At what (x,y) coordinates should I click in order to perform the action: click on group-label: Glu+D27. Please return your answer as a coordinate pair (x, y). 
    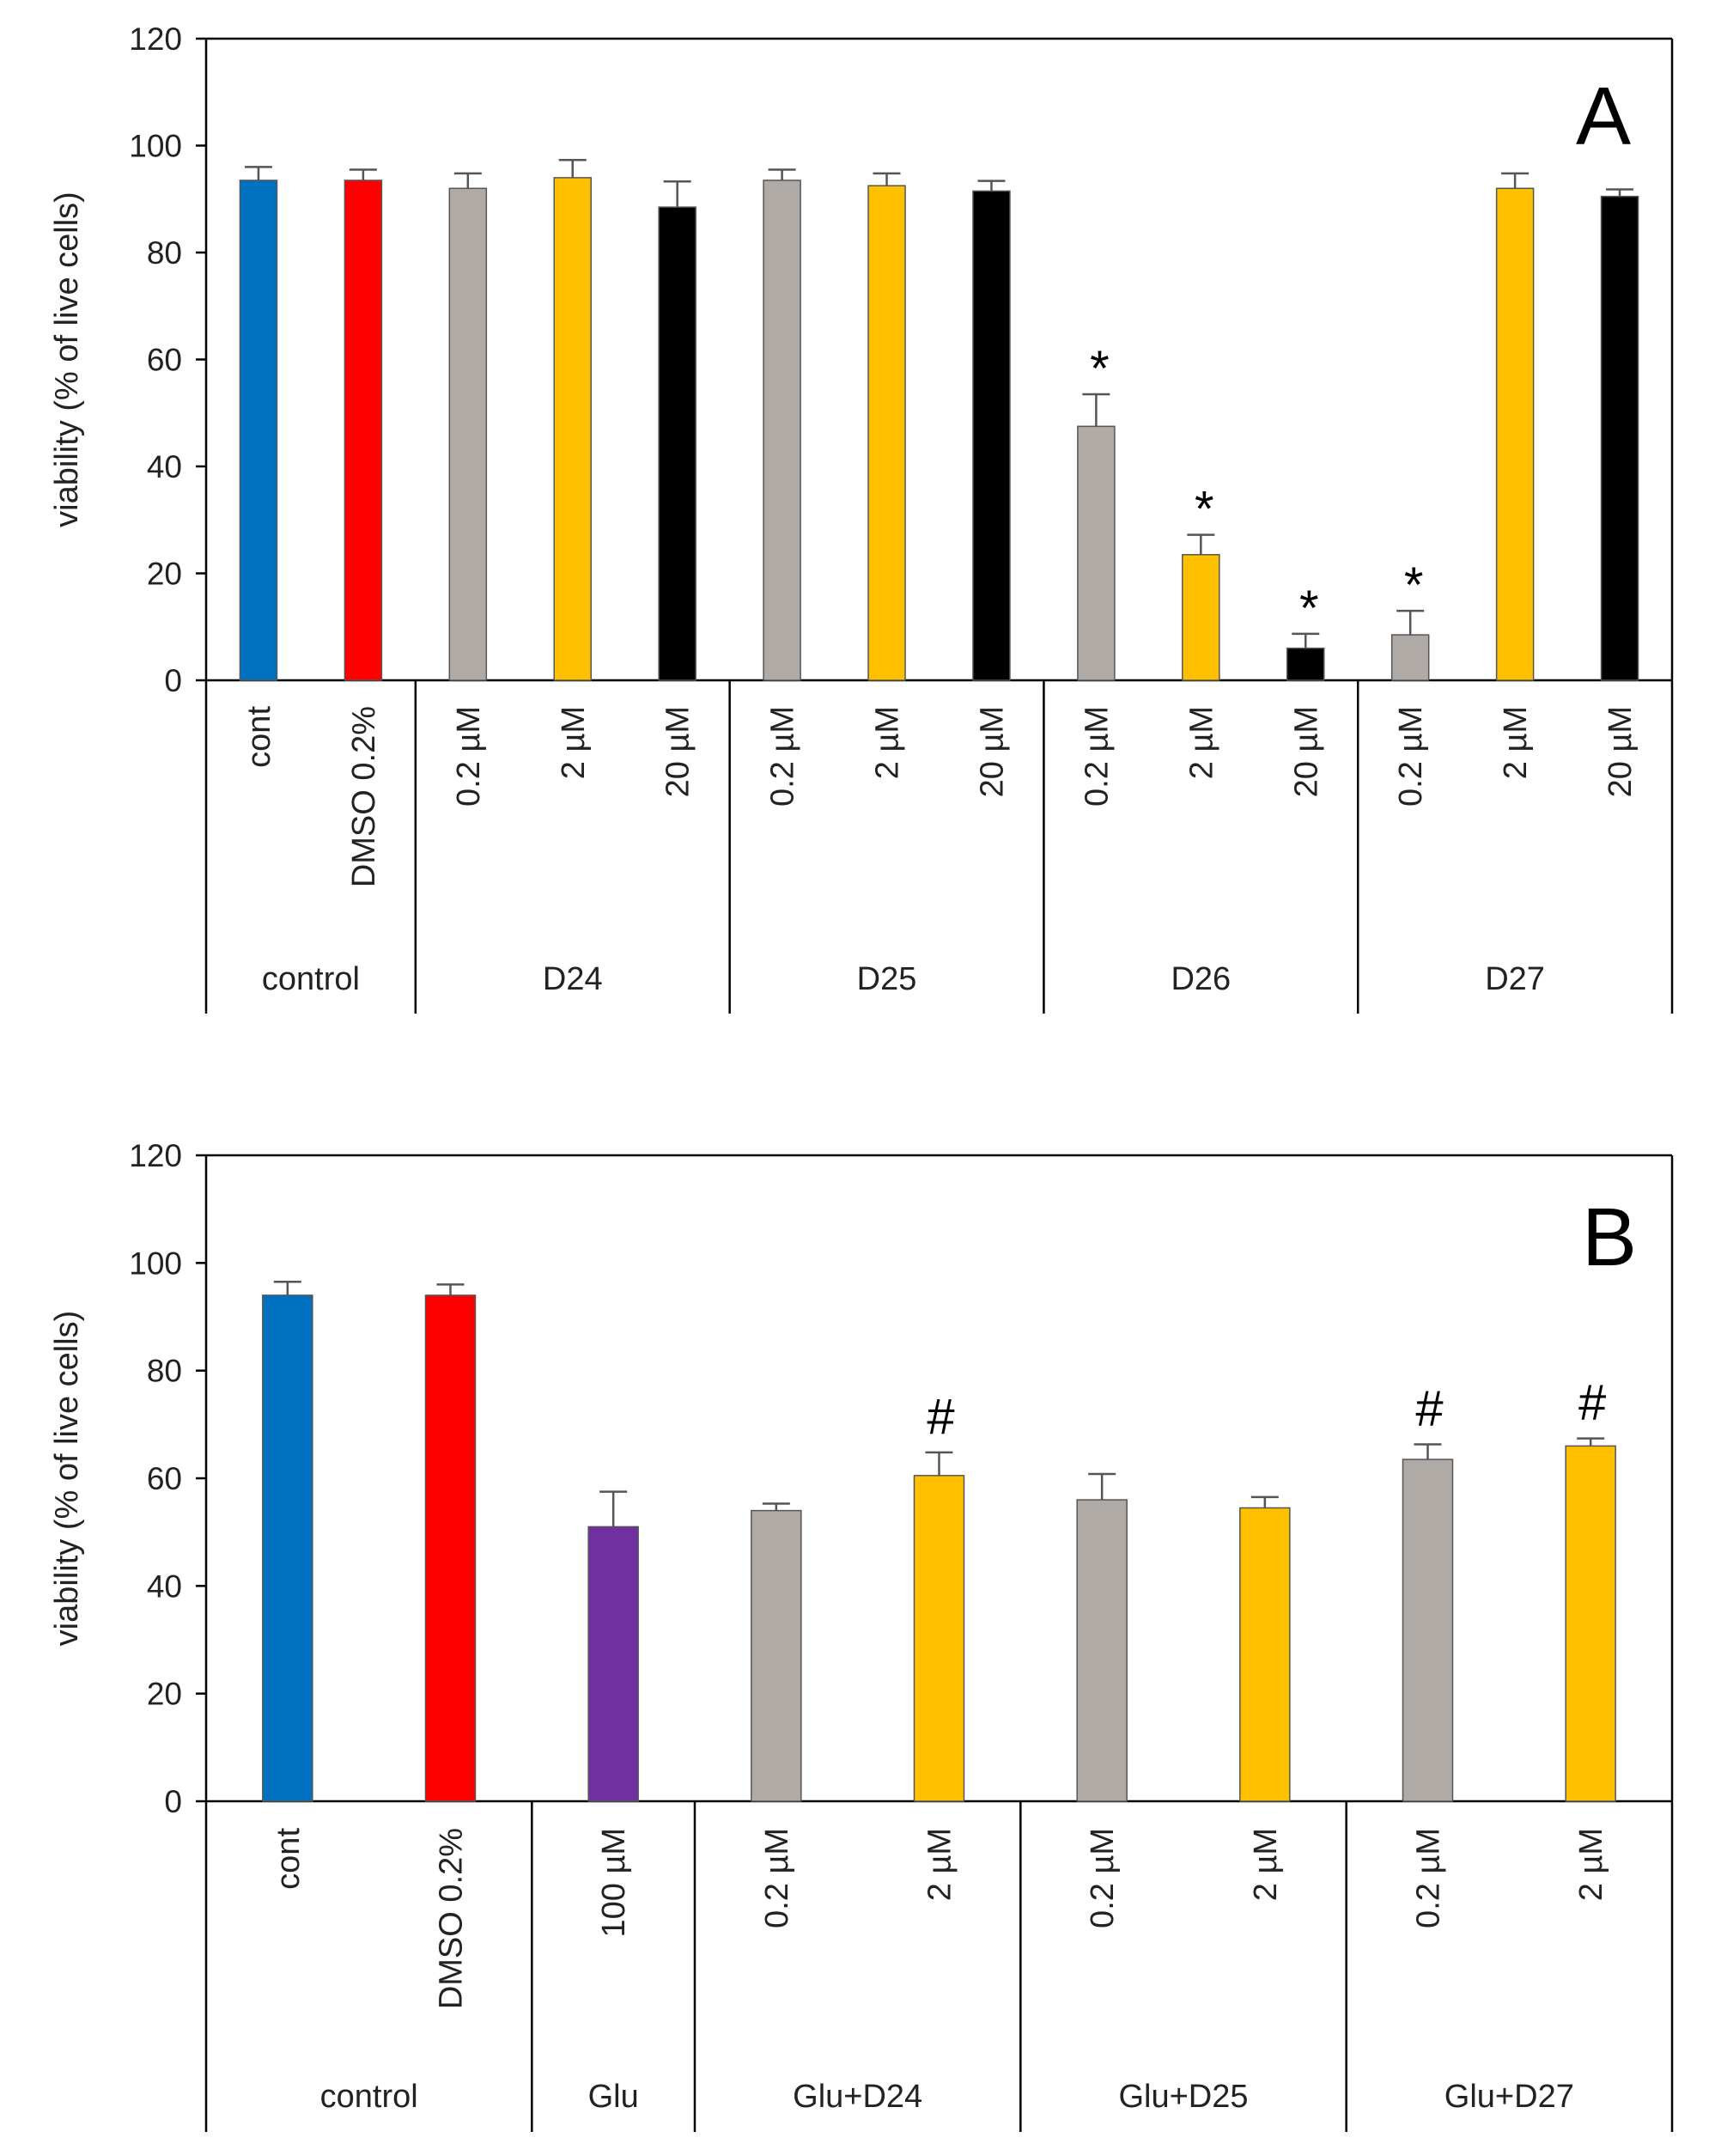
    Looking at the image, I should click on (1509, 2097).